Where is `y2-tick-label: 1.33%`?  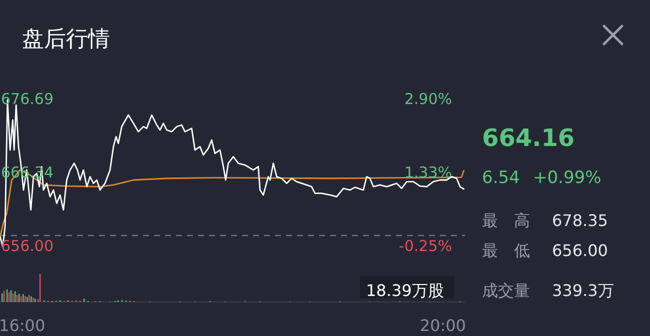
y2-tick-label: 1.33% is located at coordinates (428, 172).